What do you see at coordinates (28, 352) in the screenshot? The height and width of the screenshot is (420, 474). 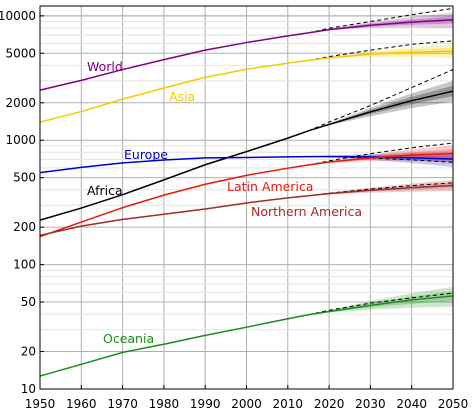 I see `y-tick-label: 20` at bounding box center [28, 352].